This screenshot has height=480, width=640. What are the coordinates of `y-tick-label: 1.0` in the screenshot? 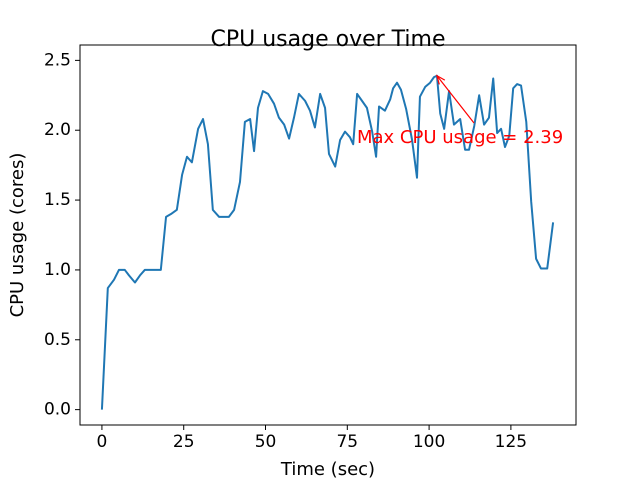 It's located at (57, 270).